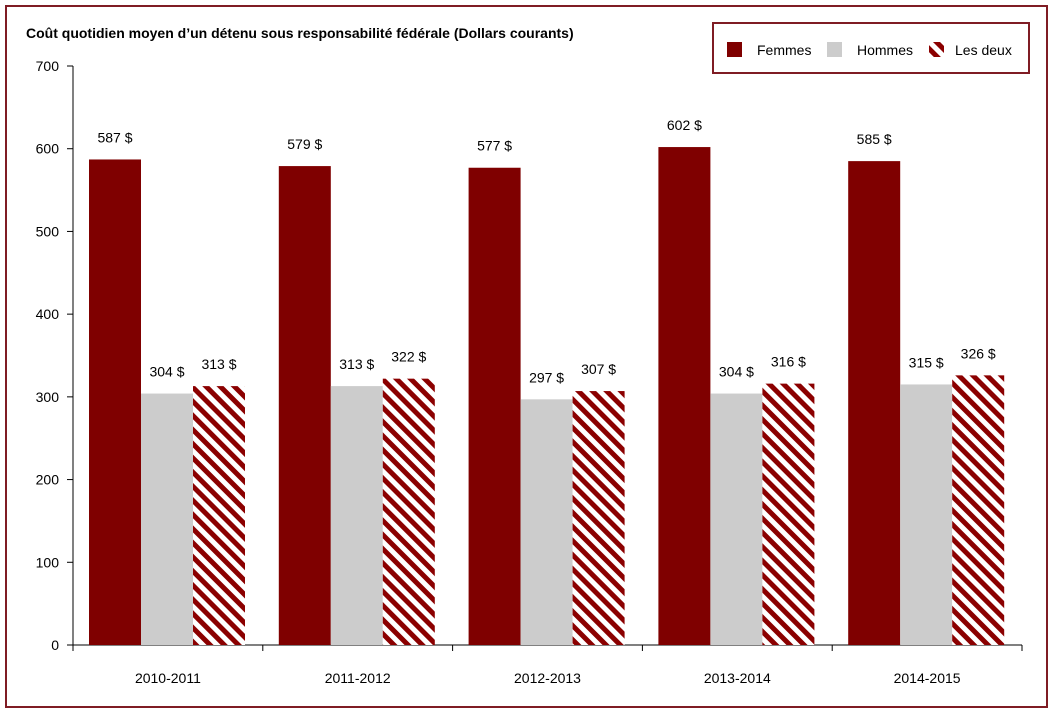  What do you see at coordinates (983, 50) in the screenshot?
I see `legend-label: Les deux` at bounding box center [983, 50].